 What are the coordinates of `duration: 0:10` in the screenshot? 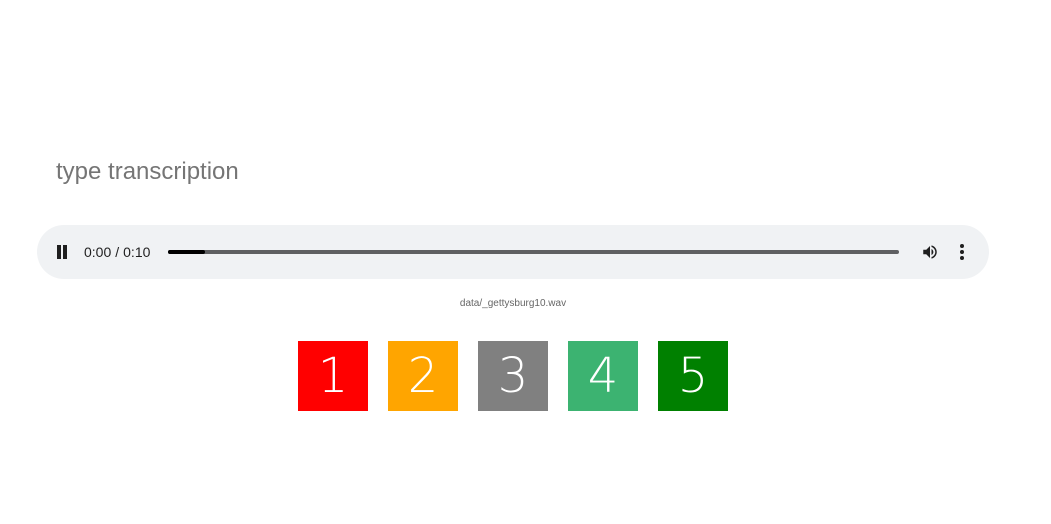 It's located at (137, 252).